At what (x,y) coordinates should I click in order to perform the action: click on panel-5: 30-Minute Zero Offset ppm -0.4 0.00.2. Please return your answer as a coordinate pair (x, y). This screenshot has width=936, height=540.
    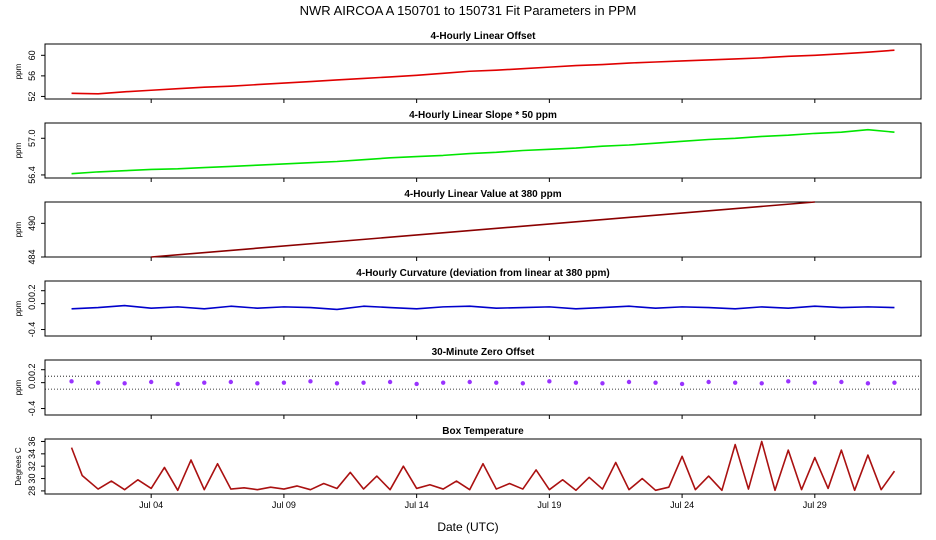
    Looking at the image, I should click on (468, 383).